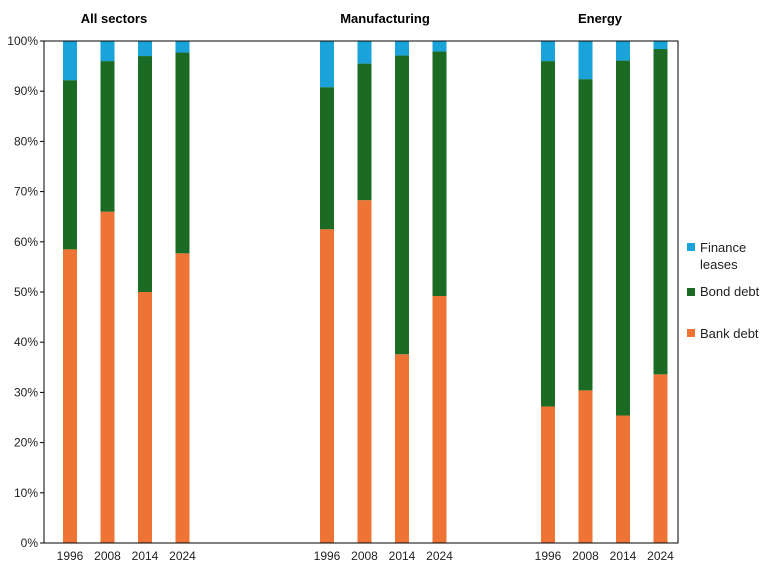  I want to click on y-tick-label: 40%, so click(26, 342).